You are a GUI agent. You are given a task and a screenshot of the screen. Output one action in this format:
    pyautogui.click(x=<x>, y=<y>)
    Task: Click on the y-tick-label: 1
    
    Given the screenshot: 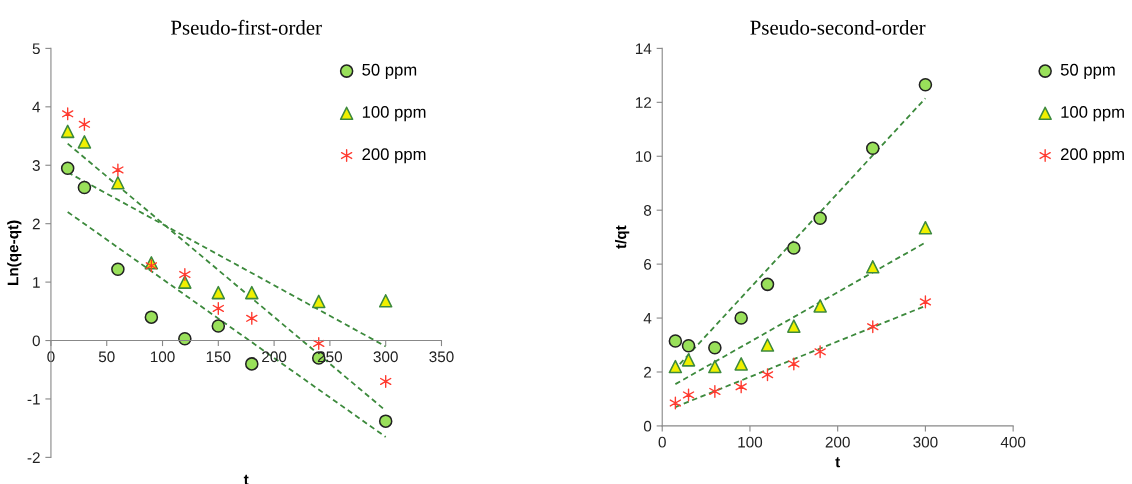 What is the action you would take?
    pyautogui.click(x=36, y=282)
    